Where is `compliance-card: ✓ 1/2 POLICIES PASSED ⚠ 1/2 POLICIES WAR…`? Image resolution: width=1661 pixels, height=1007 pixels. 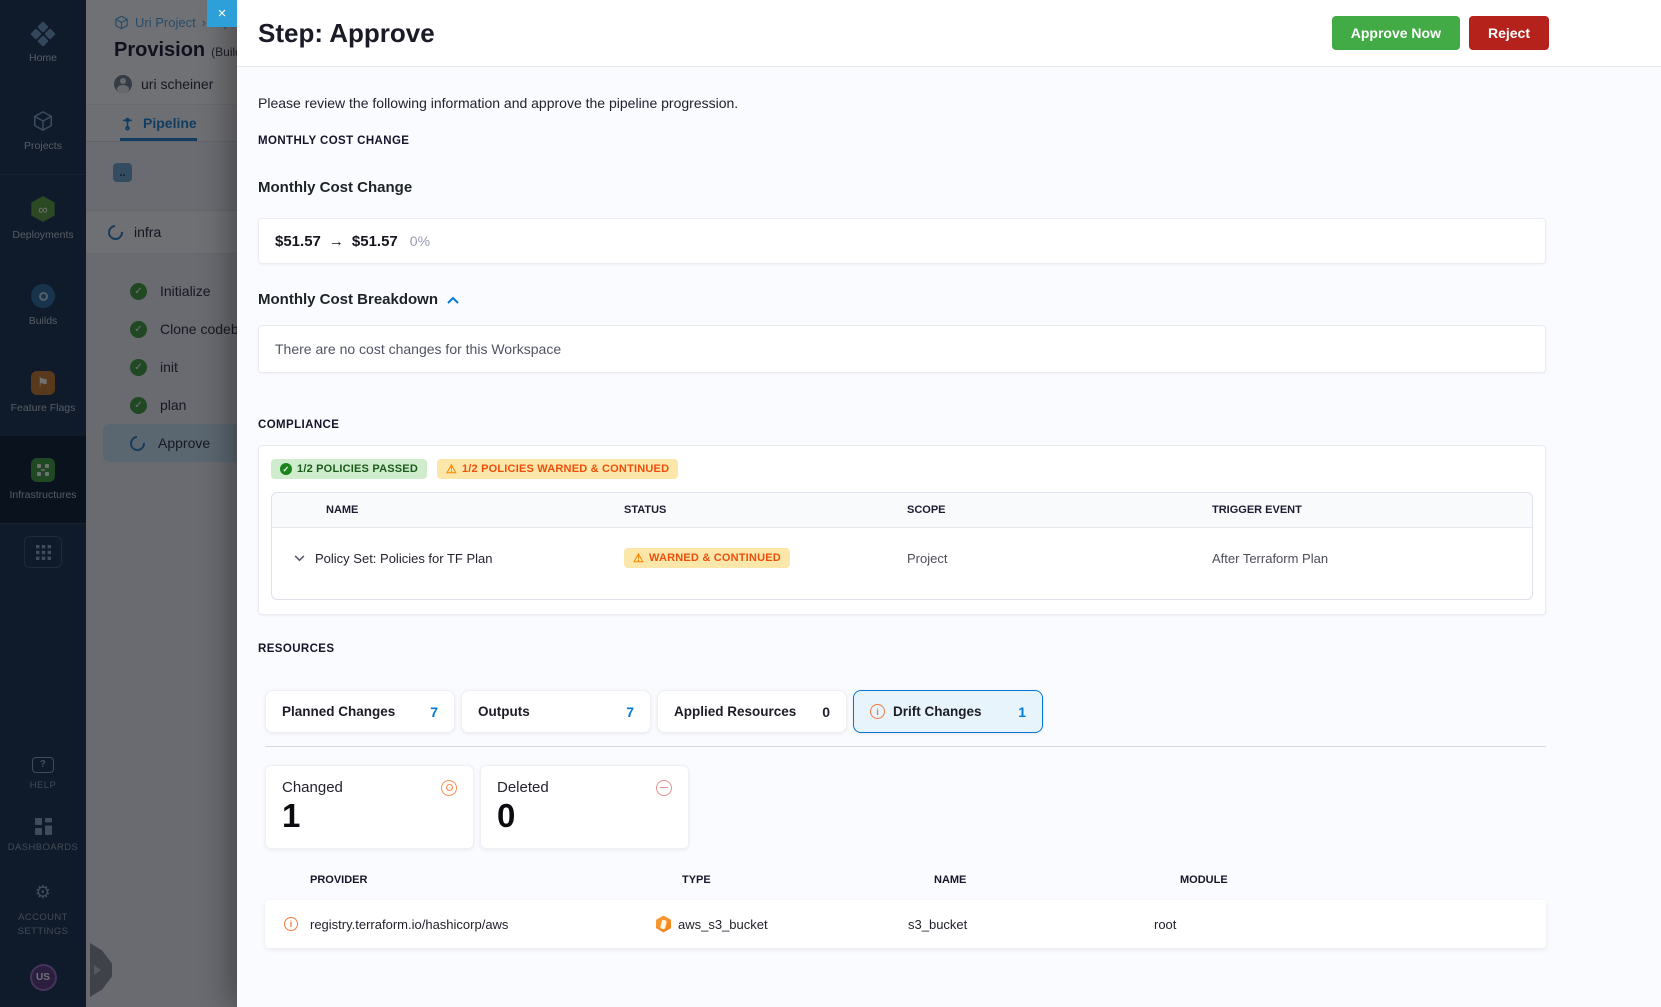 compliance-card: ✓ 1/2 POLICIES PASSED ⚠ 1/2 POLICIES WAR… is located at coordinates (902, 530).